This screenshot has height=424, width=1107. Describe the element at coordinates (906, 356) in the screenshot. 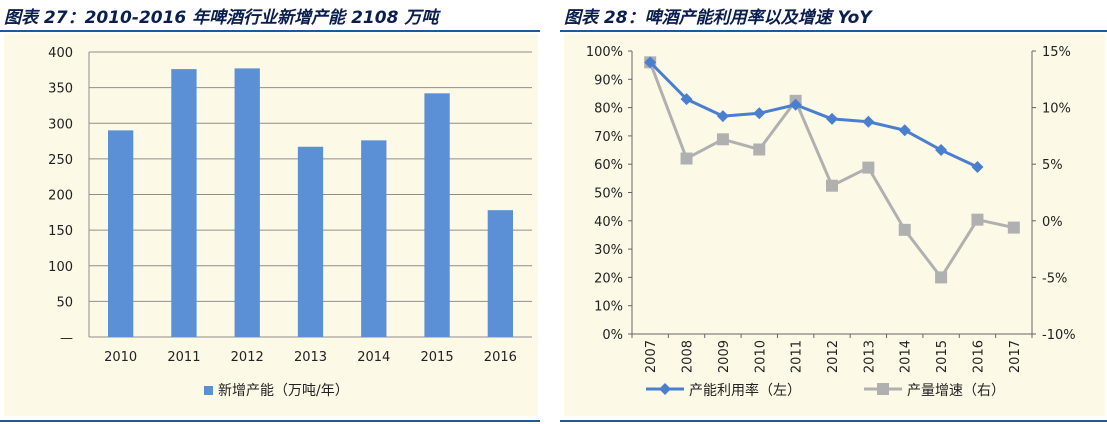

I see `line-x-tick-label: 2014` at that location.